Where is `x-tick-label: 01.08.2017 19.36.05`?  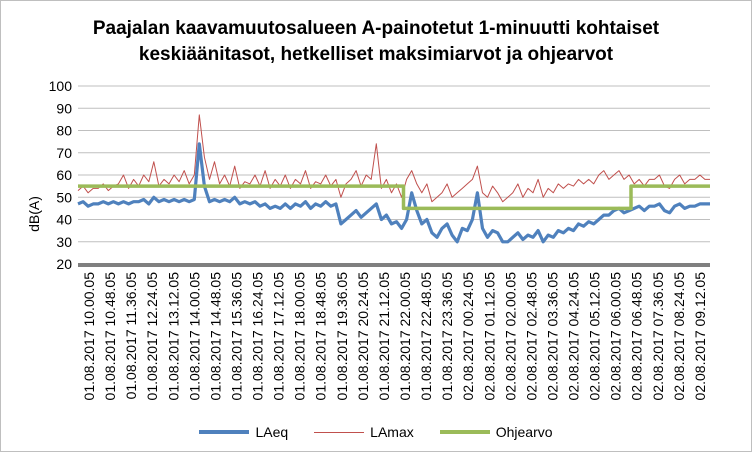 x-tick-label: 01.08.2017 19.36.05 is located at coordinates (342, 336).